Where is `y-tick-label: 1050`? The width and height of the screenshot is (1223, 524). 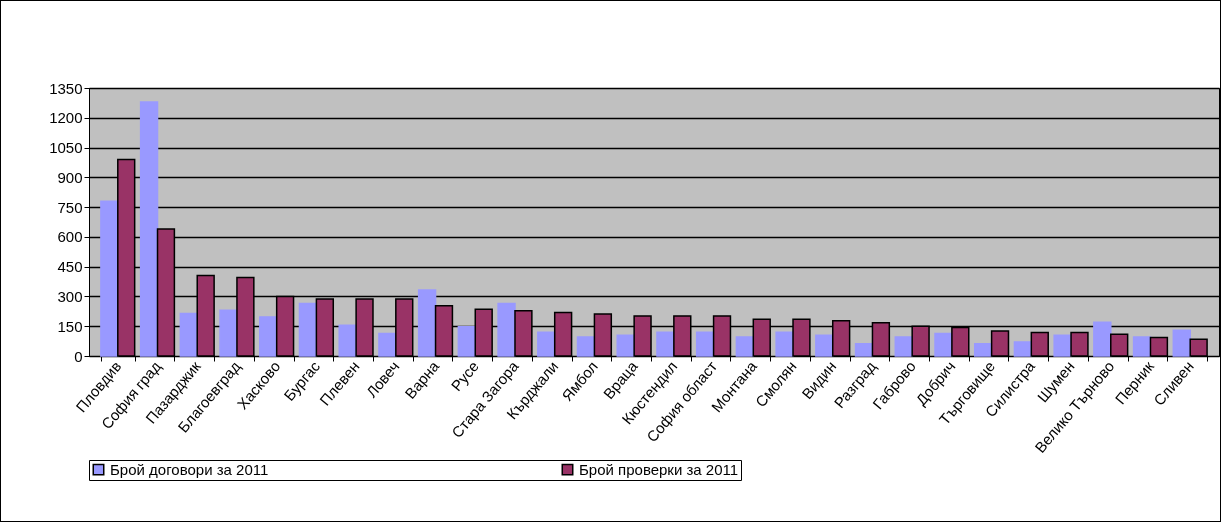
y-tick-label: 1050 is located at coordinates (66, 148).